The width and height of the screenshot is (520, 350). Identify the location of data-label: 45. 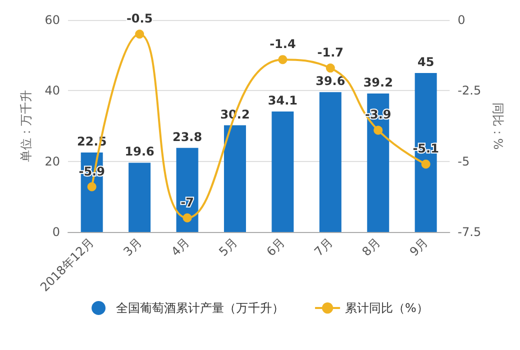
(425, 62).